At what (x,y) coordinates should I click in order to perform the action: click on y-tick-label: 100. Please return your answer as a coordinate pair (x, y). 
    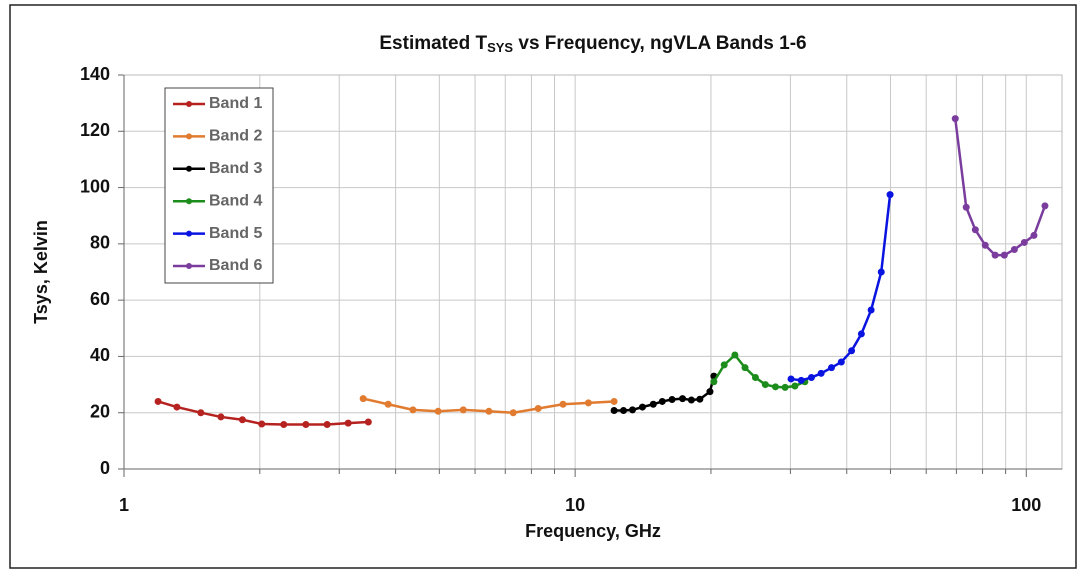
    Looking at the image, I should click on (95, 186).